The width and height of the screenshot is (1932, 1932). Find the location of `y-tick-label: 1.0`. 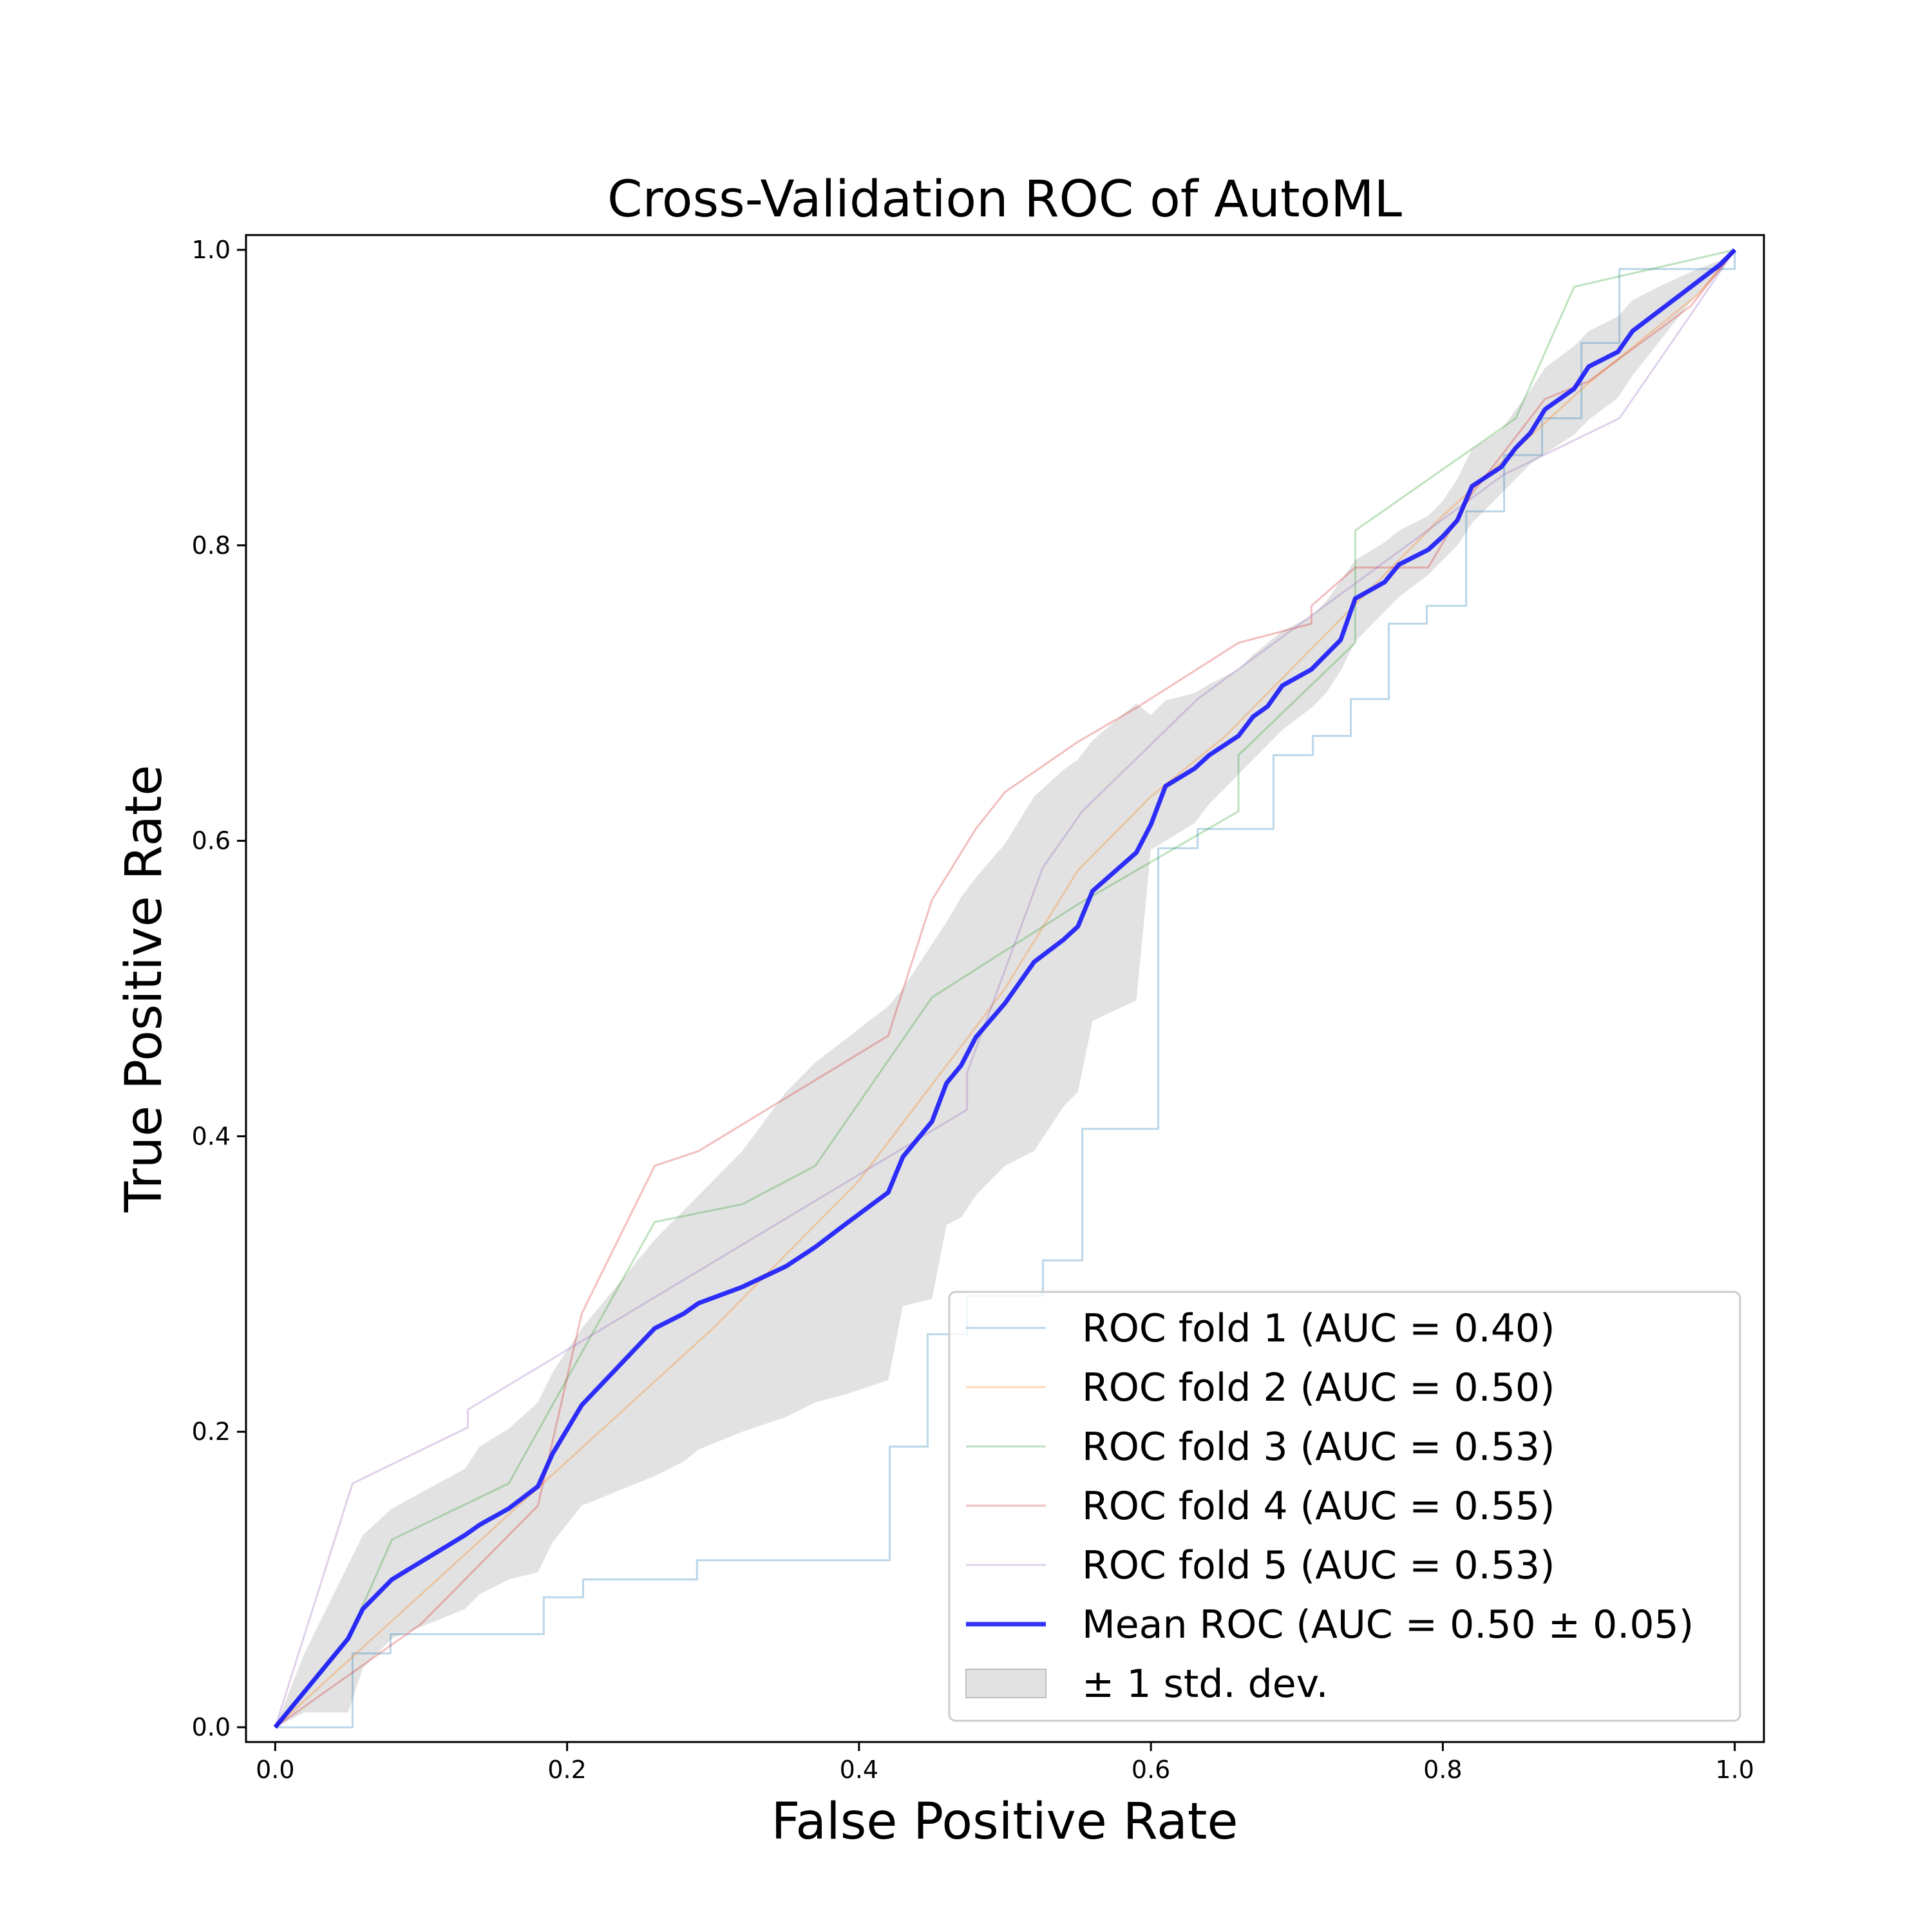

y-tick-label: 1.0 is located at coordinates (211, 250).